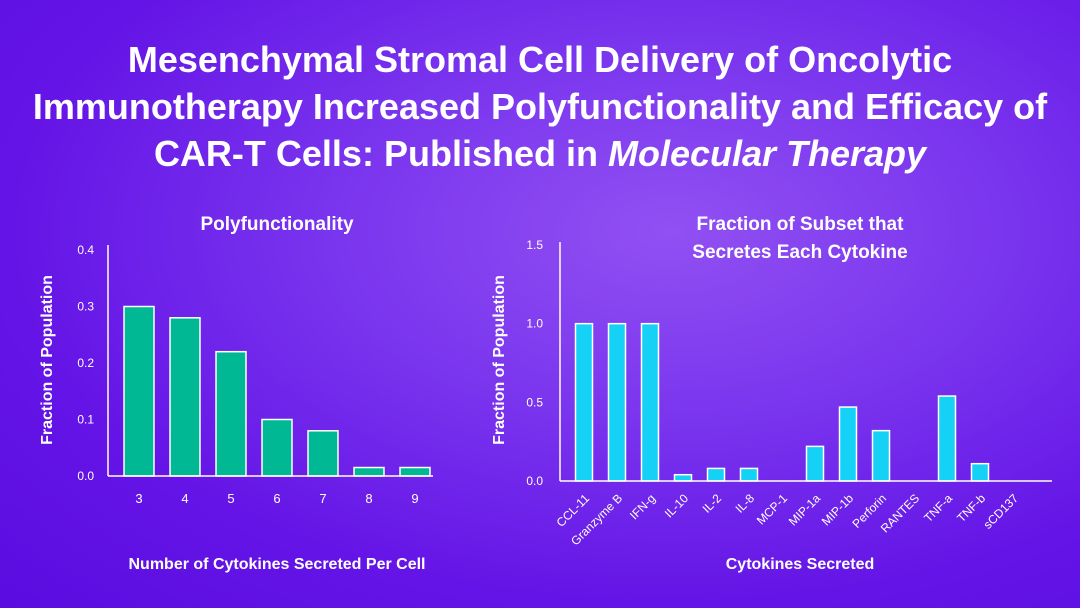 The height and width of the screenshot is (608, 1080). Describe the element at coordinates (414, 498) in the screenshot. I see `left-x-tick-label: 9` at that location.